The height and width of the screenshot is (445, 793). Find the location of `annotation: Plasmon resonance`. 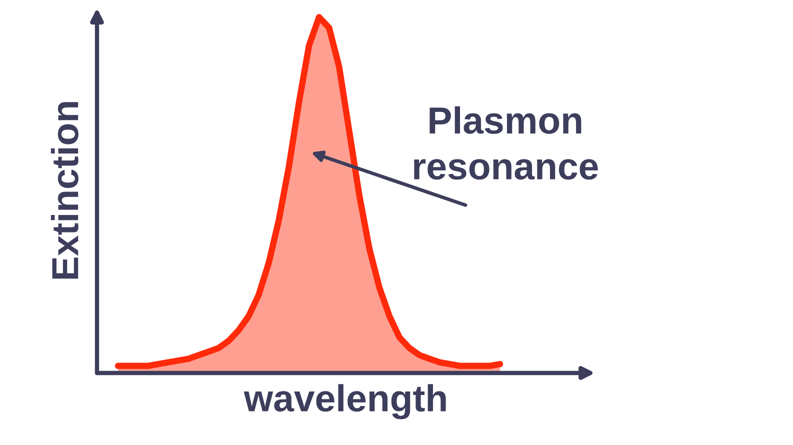

annotation: Plasmon resonance is located at coordinates (506, 143).